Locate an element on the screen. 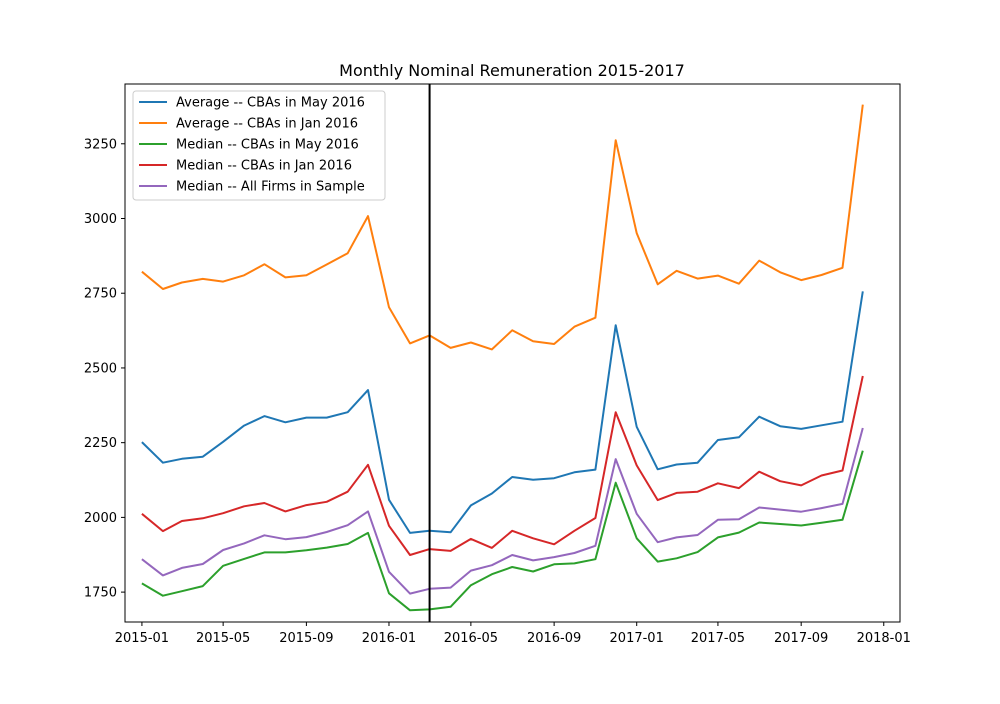  y-tick-label: 2750 is located at coordinates (100, 294).